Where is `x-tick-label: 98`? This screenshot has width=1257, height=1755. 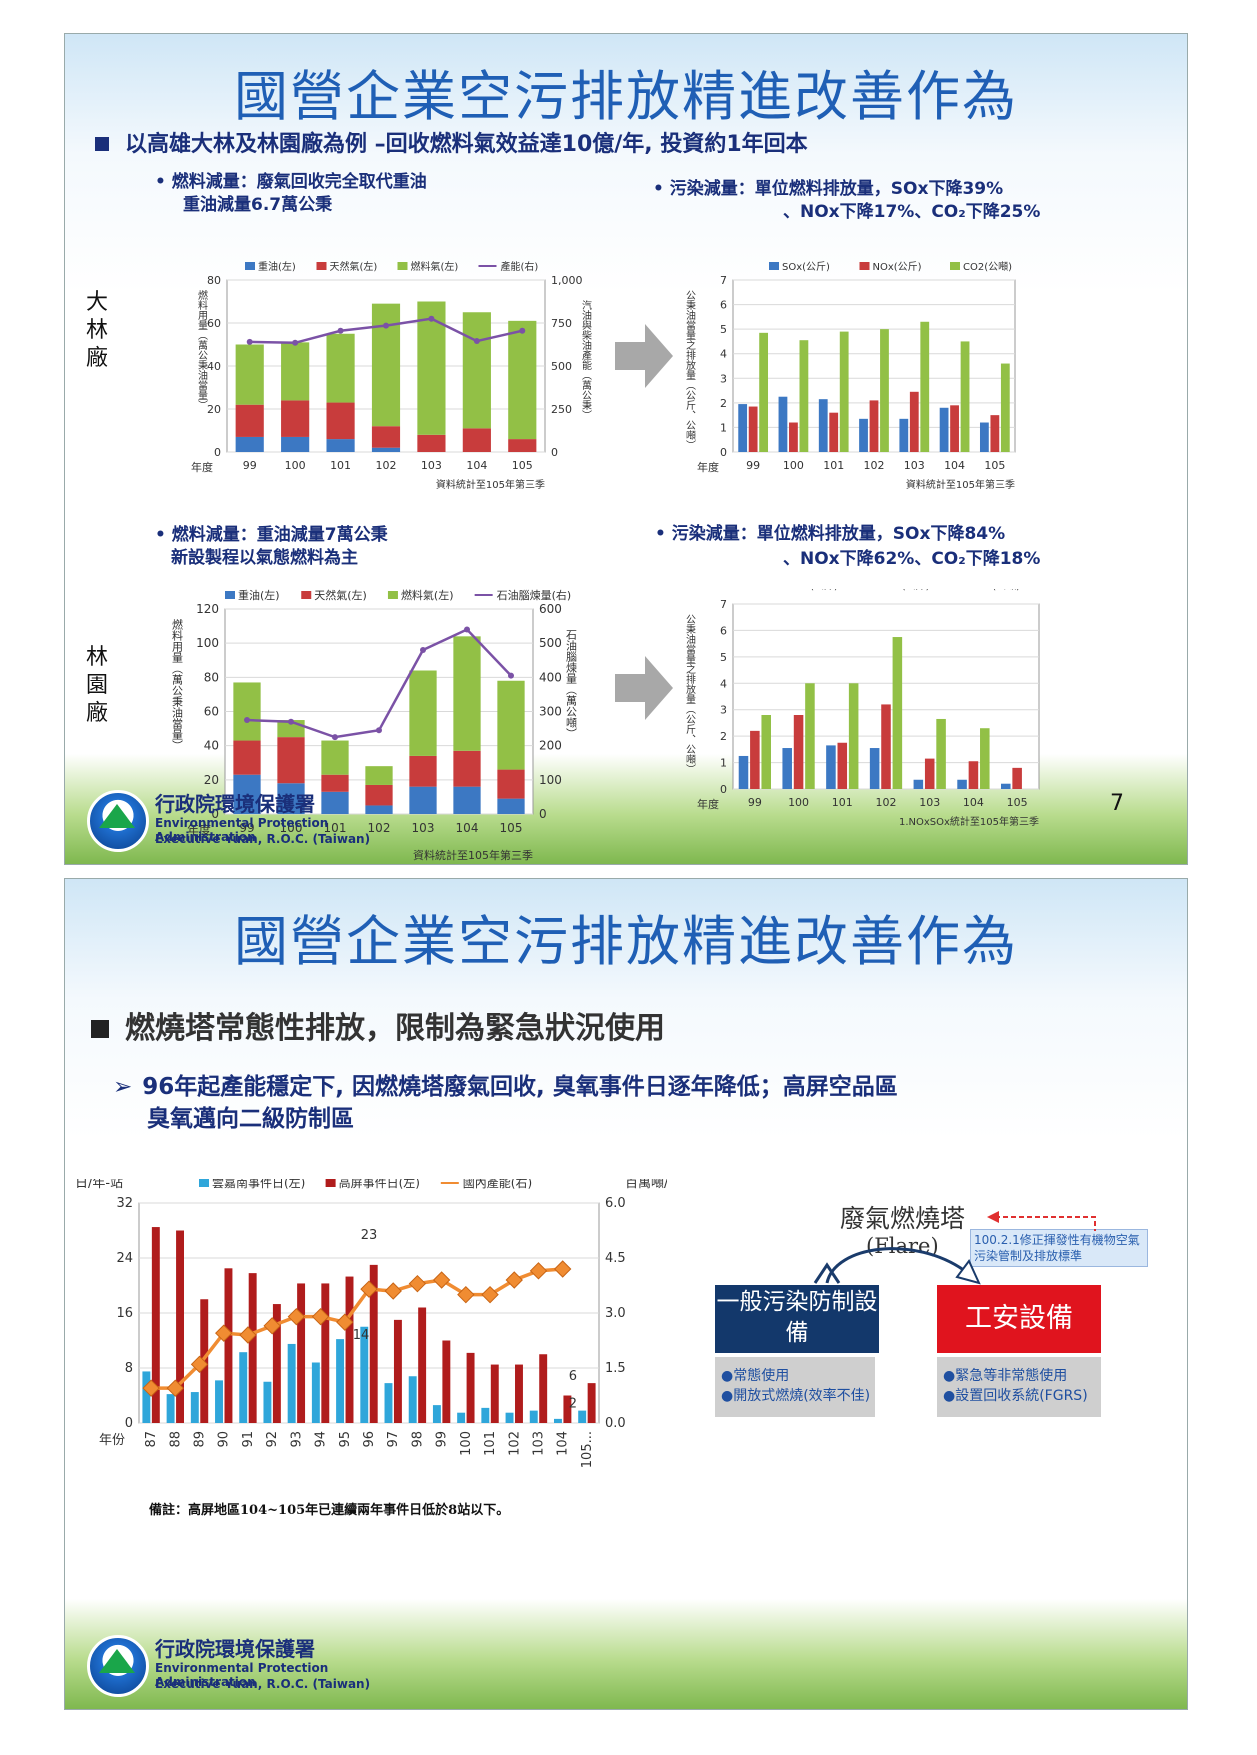
x-tick-label: 98 is located at coordinates (417, 1439).